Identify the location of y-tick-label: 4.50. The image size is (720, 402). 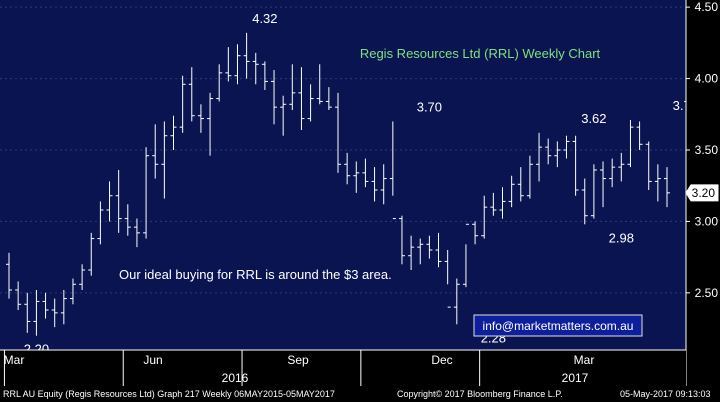
(707, 7).